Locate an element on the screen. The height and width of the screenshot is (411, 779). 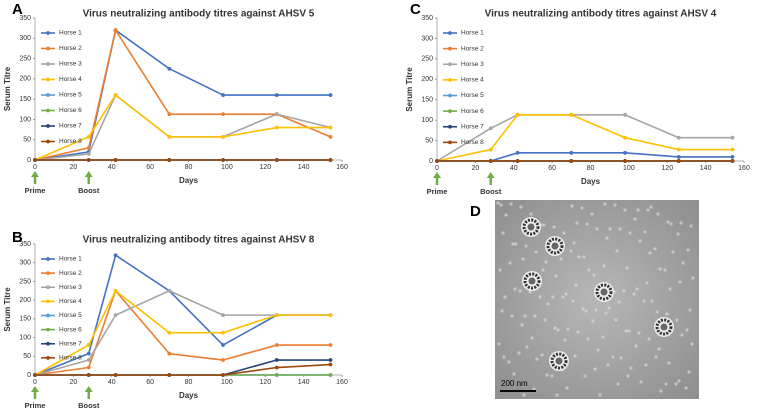
x-tick-label: 60 is located at coordinates (150, 382).